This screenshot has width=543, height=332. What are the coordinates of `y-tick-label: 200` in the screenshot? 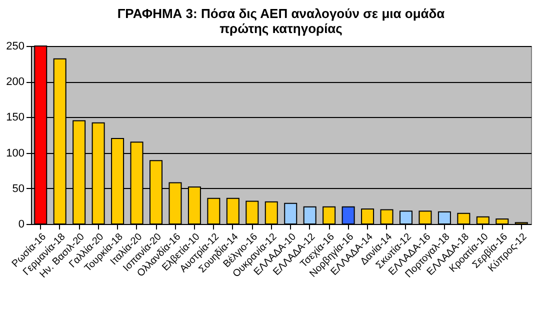 It's located at (15, 82).